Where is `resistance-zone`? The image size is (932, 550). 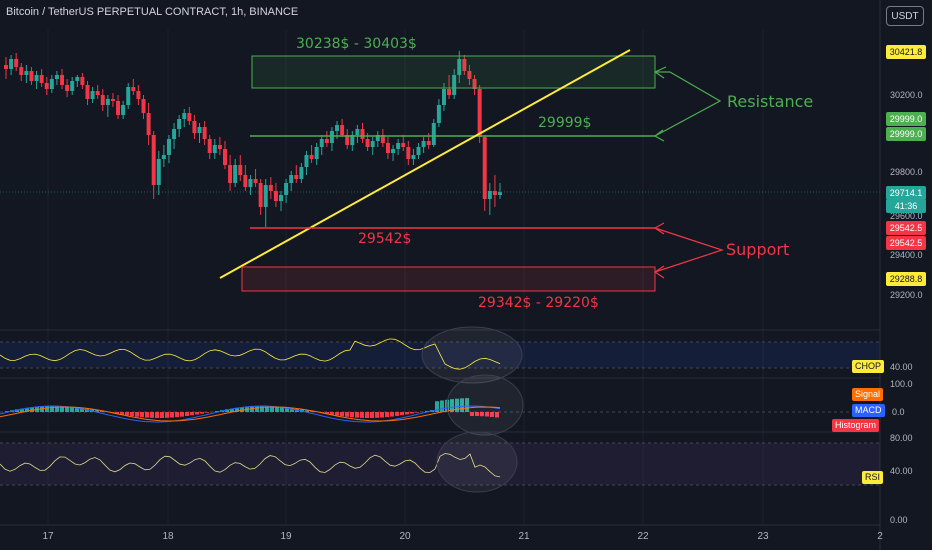
resistance-zone is located at coordinates (453, 72).